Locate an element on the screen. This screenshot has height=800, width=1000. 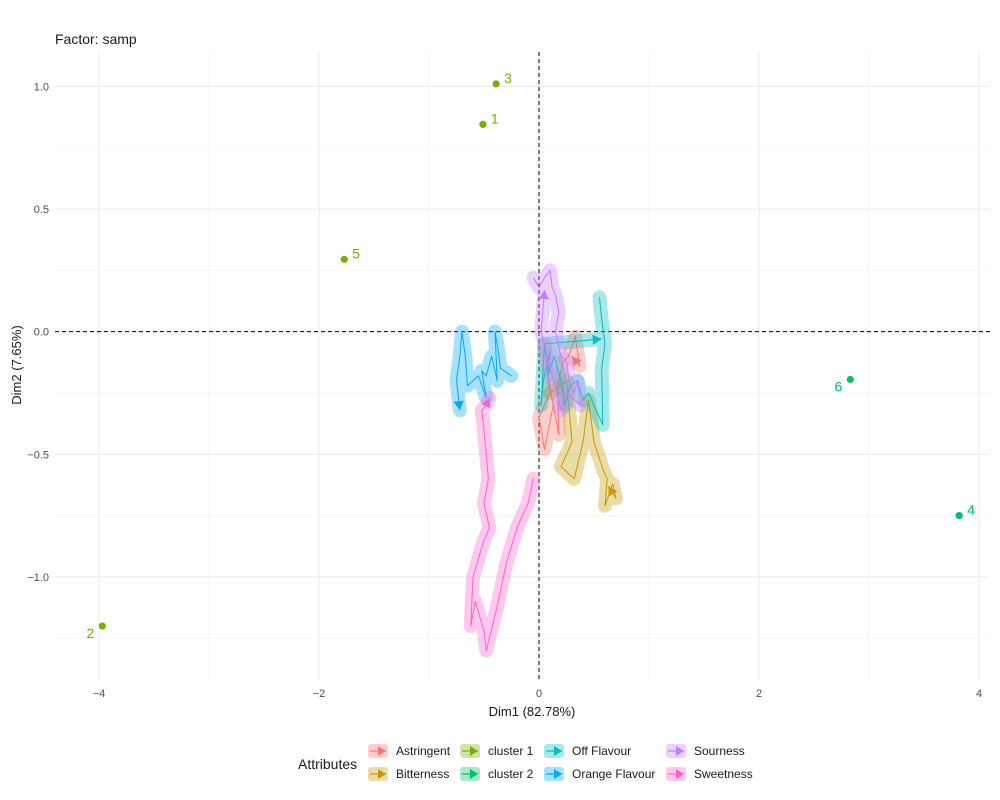
x-tick-label: 0 is located at coordinates (539, 694).